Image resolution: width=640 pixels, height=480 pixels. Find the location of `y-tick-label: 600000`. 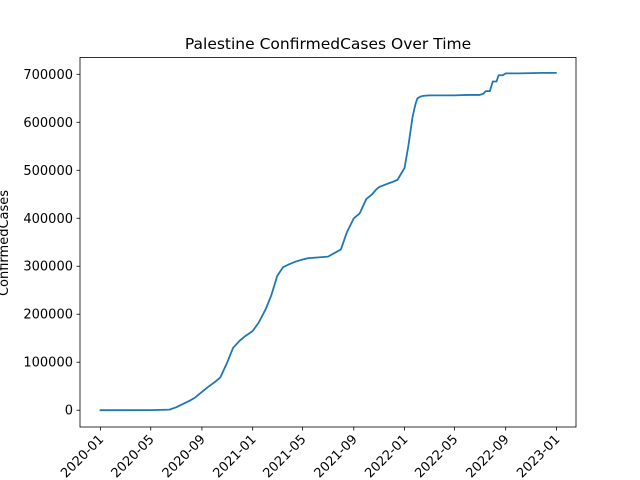

y-tick-label: 600000 is located at coordinates (48, 123).